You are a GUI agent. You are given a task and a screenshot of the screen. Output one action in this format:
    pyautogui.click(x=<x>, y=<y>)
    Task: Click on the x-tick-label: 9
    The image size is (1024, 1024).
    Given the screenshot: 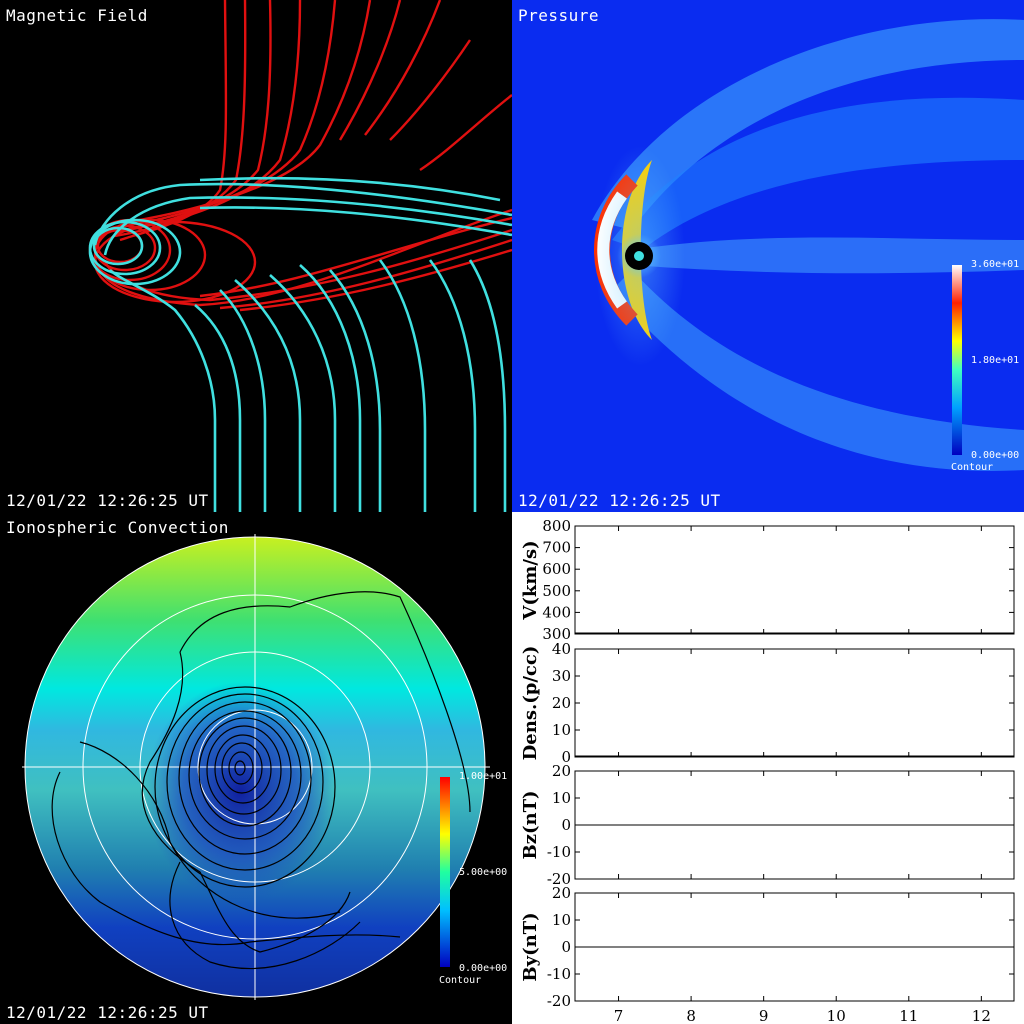 What is the action you would take?
    pyautogui.click(x=764, y=1015)
    